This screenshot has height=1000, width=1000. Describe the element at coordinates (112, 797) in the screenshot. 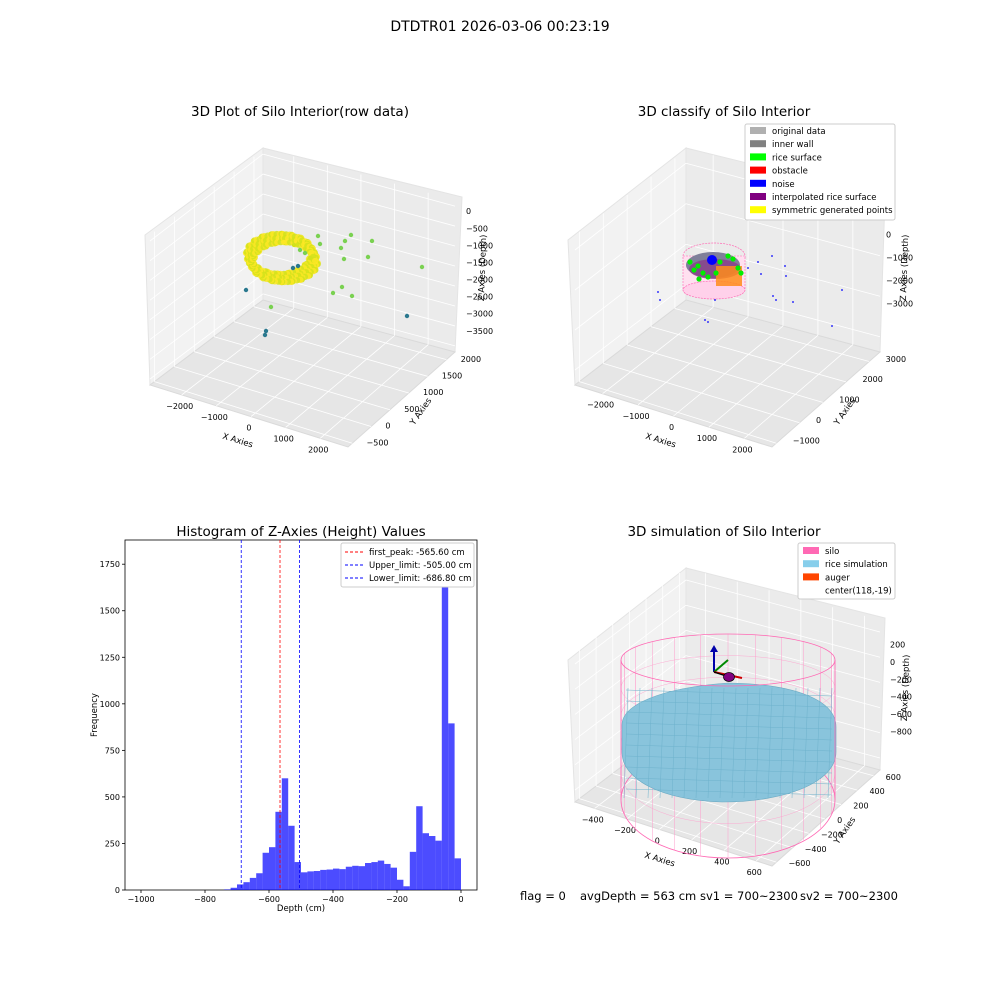

I see `y-tick-label: 500` at that location.